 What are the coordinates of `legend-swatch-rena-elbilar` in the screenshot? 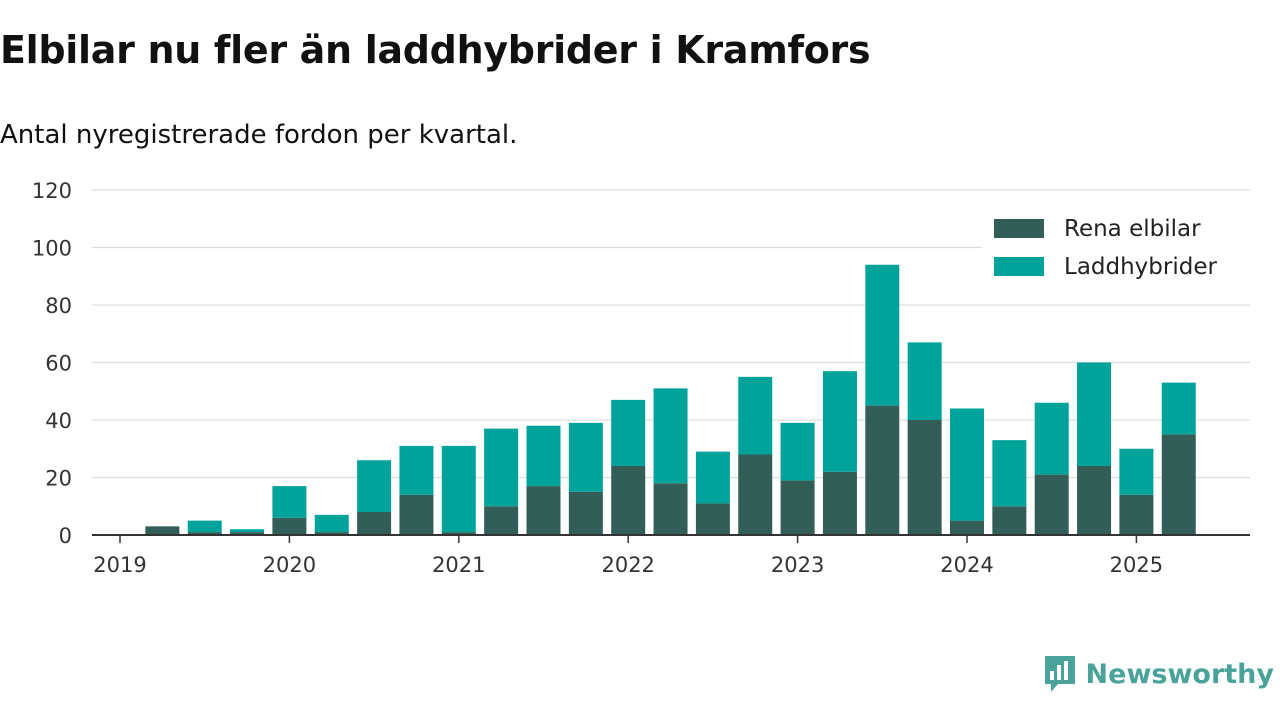 It's located at (1019, 228).